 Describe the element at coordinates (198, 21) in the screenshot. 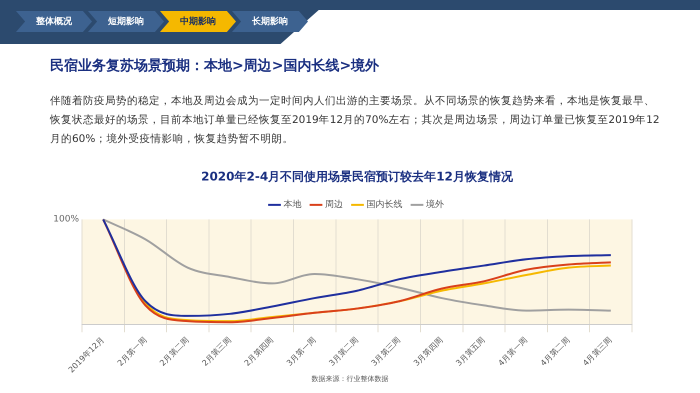

I see `text: 中期影响` at that location.